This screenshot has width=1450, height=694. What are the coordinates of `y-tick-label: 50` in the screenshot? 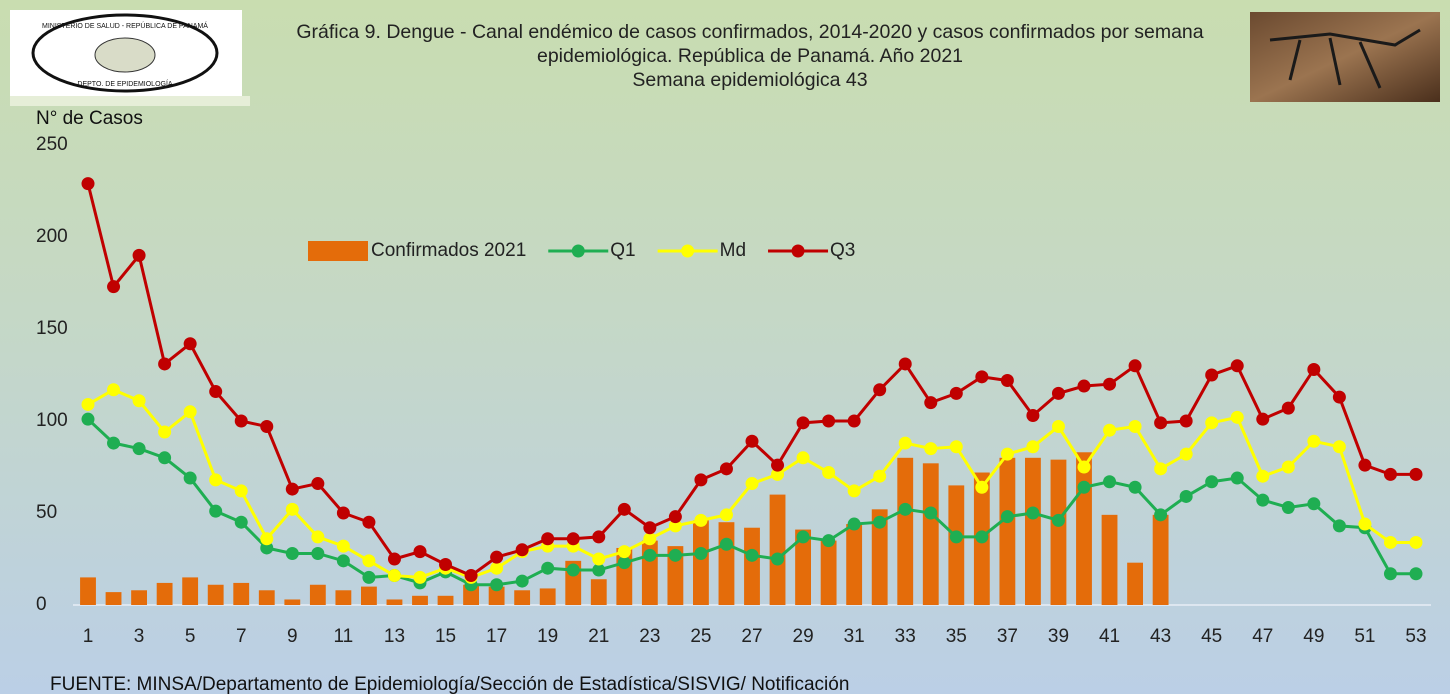 It's located at (46, 512).